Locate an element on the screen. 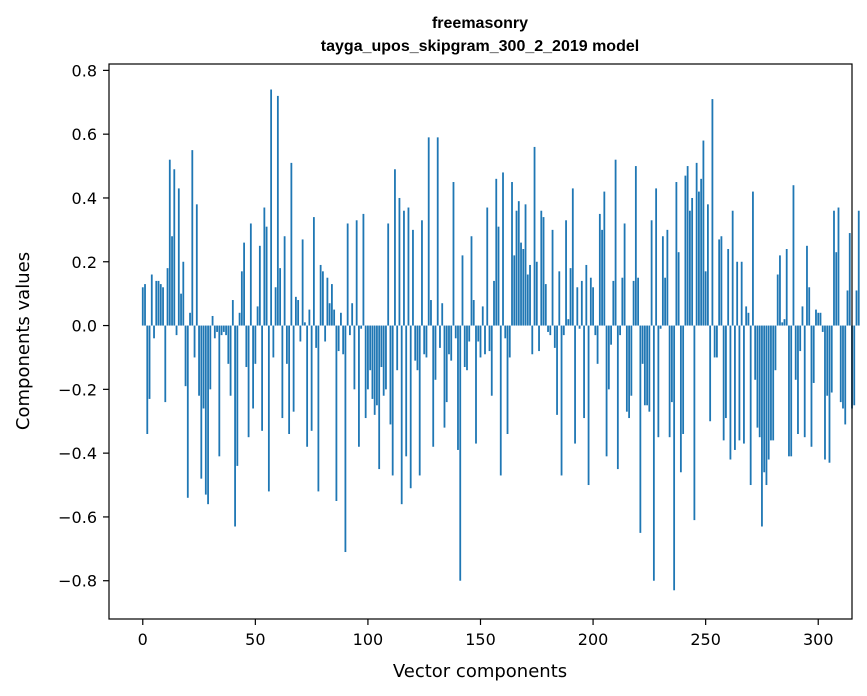  y-tick-label: 0.2 is located at coordinates (84, 262).